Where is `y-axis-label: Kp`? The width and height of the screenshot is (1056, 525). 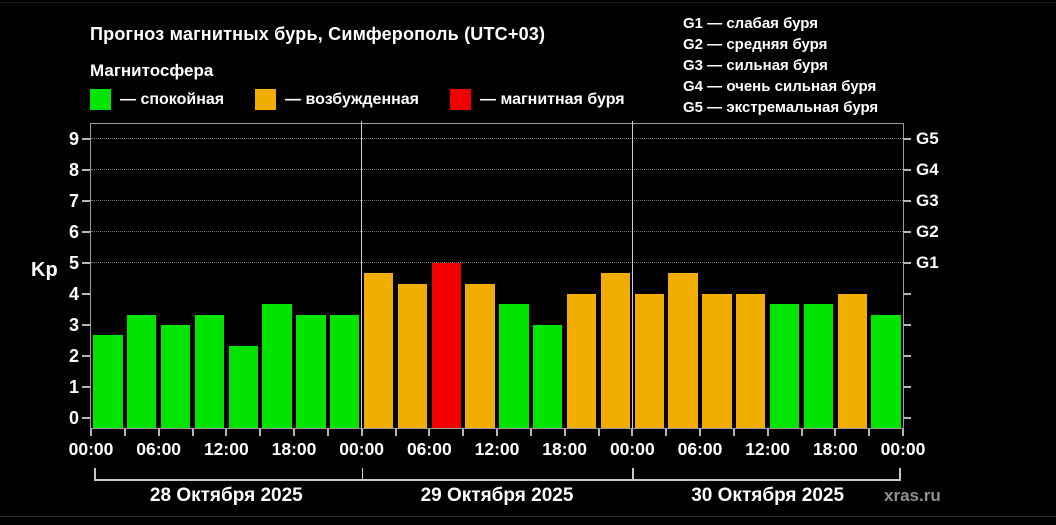 y-axis-label: Kp is located at coordinates (44, 270).